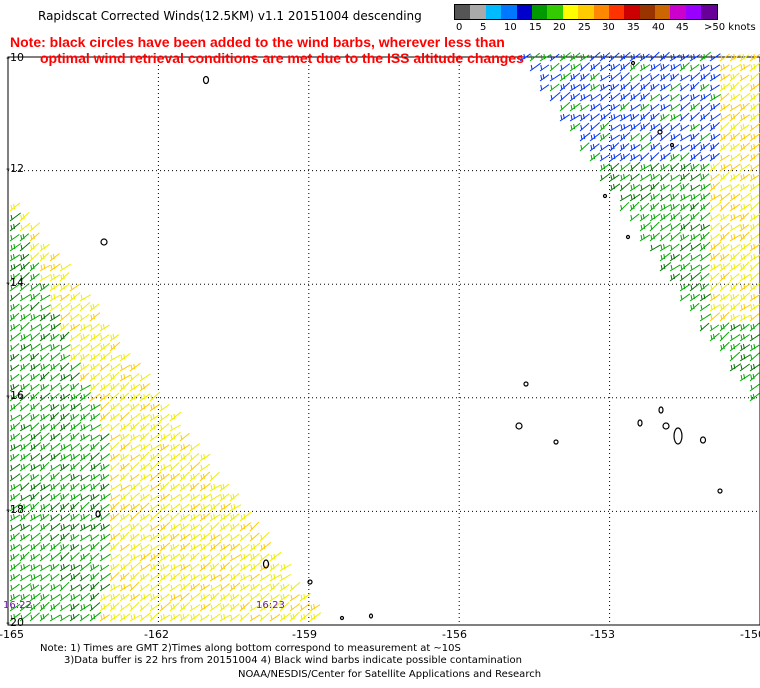 The width and height of the screenshot is (760, 688). I want to click on wind-speed-legend: 0 5 10 15 20 25 30 35 40 45 >50 knots, so click(605, 19).